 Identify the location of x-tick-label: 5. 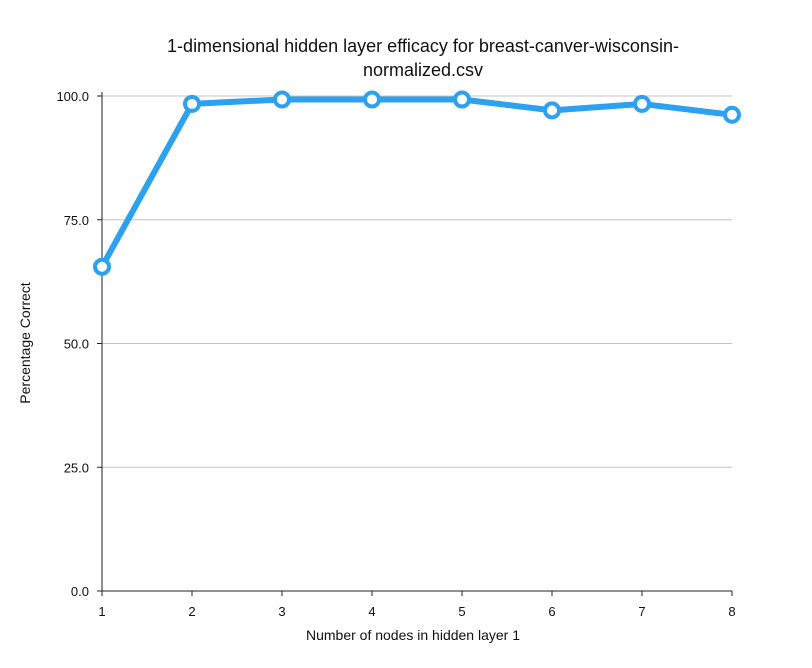
(461, 611).